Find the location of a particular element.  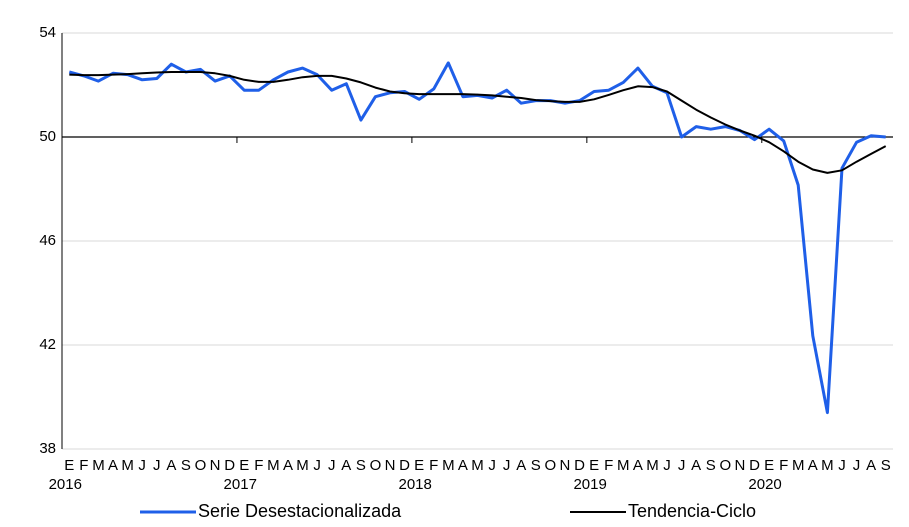

y-tick-label: 42 is located at coordinates (47, 344).